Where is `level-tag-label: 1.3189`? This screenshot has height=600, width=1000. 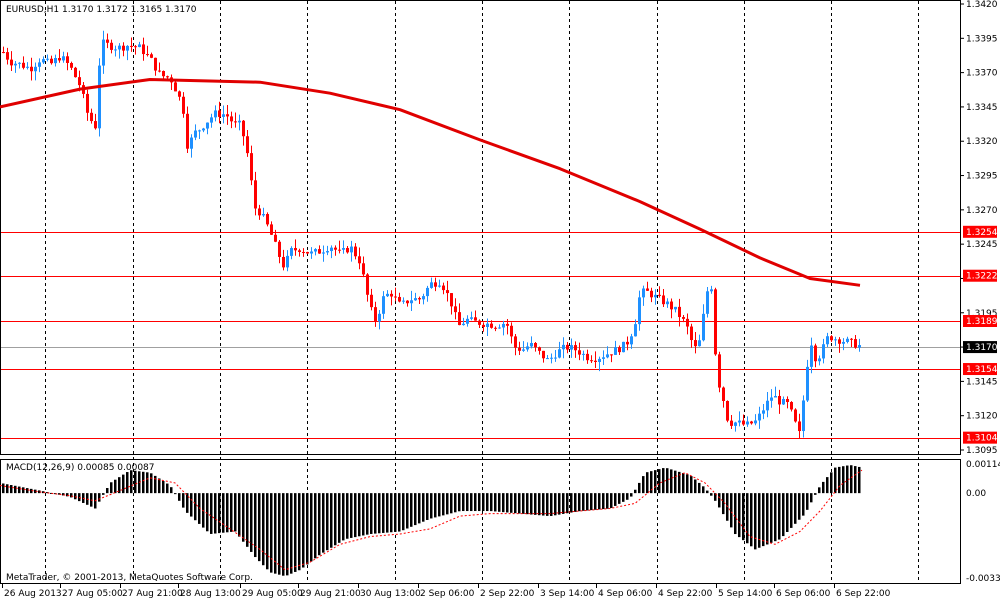 level-tag-label: 1.3189 is located at coordinates (982, 322).